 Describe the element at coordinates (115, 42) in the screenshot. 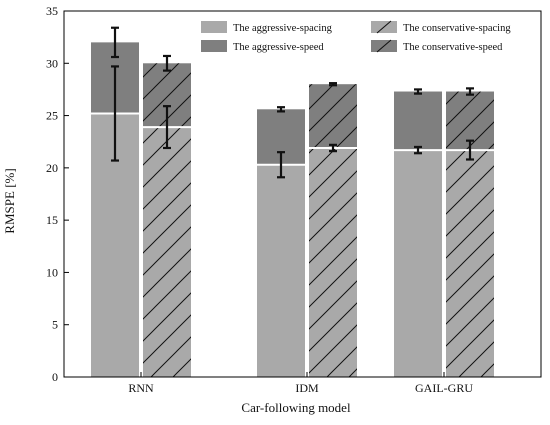

I see `errorbar-aggressive-rnn-speed` at that location.